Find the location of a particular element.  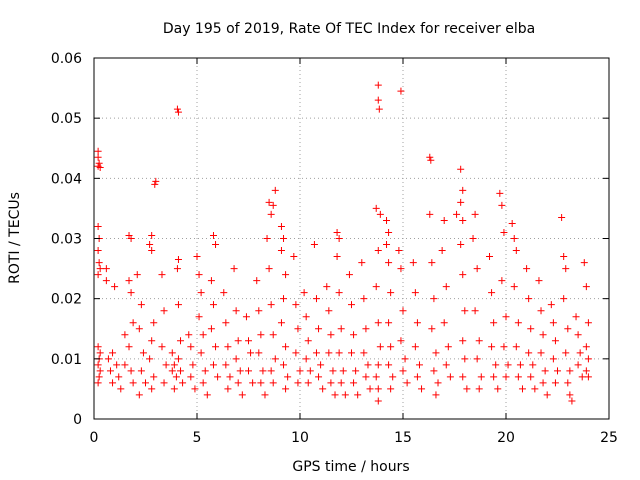

x-tick-label: 20 is located at coordinates (506, 438).